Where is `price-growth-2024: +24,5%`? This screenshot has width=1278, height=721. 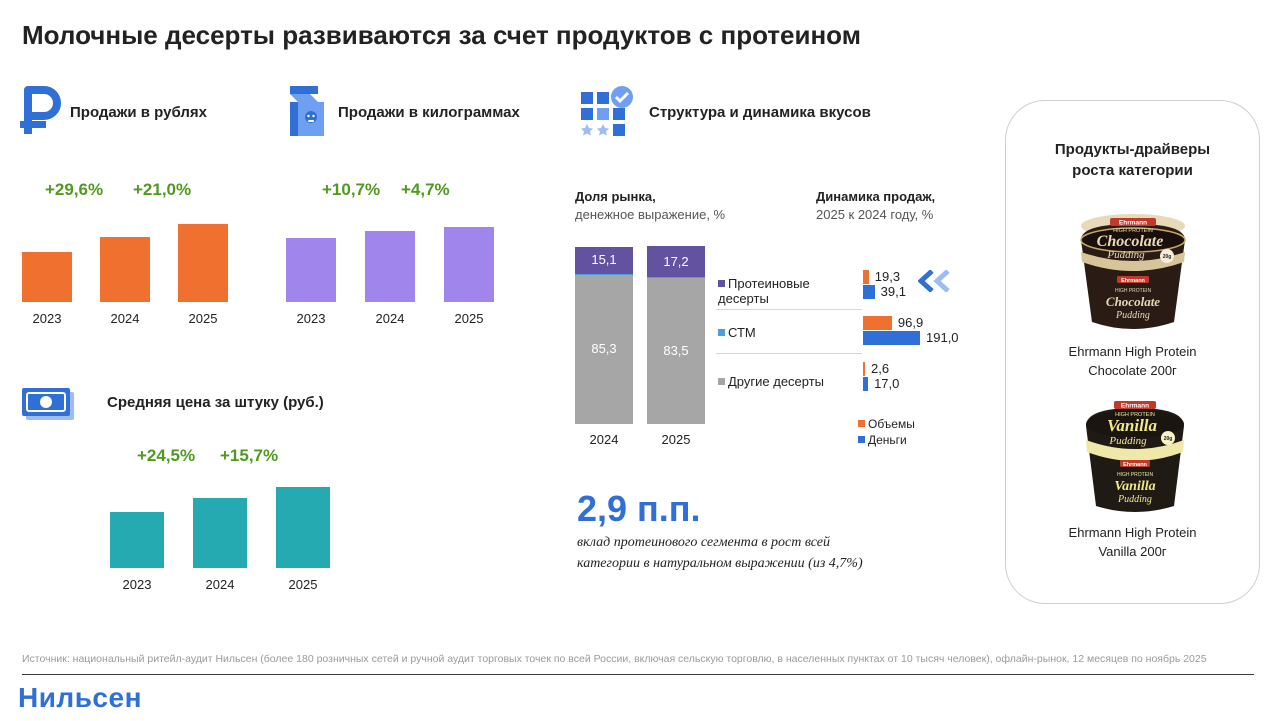
price-growth-2024: +24,5% is located at coordinates (166, 455).